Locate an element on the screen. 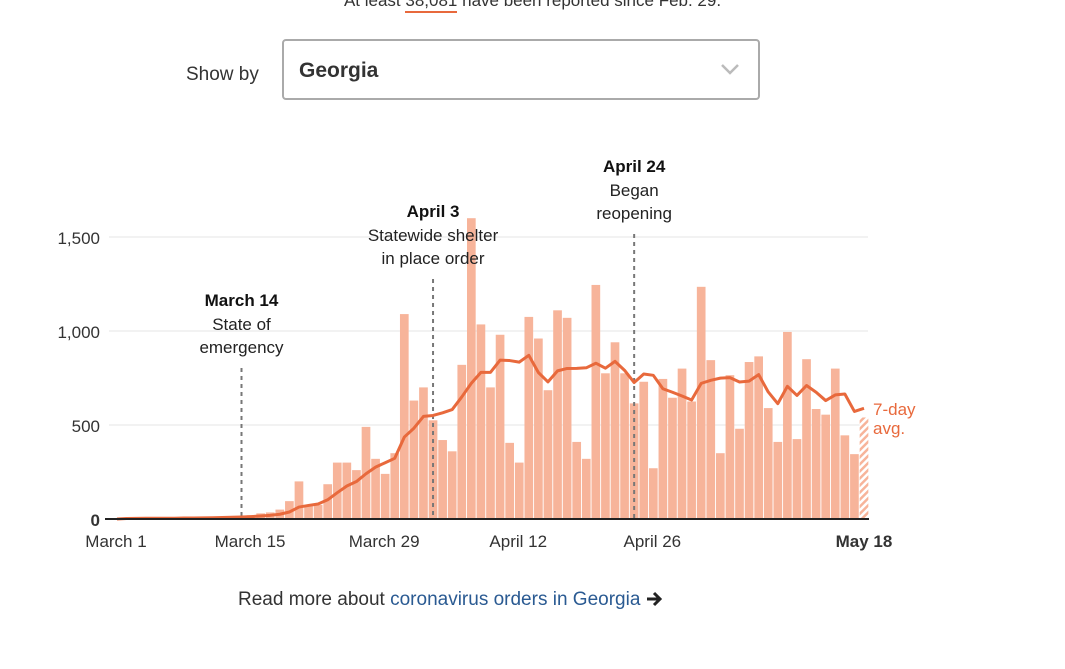 This screenshot has height=669, width=1065. annotation-text: reopening is located at coordinates (634, 213).